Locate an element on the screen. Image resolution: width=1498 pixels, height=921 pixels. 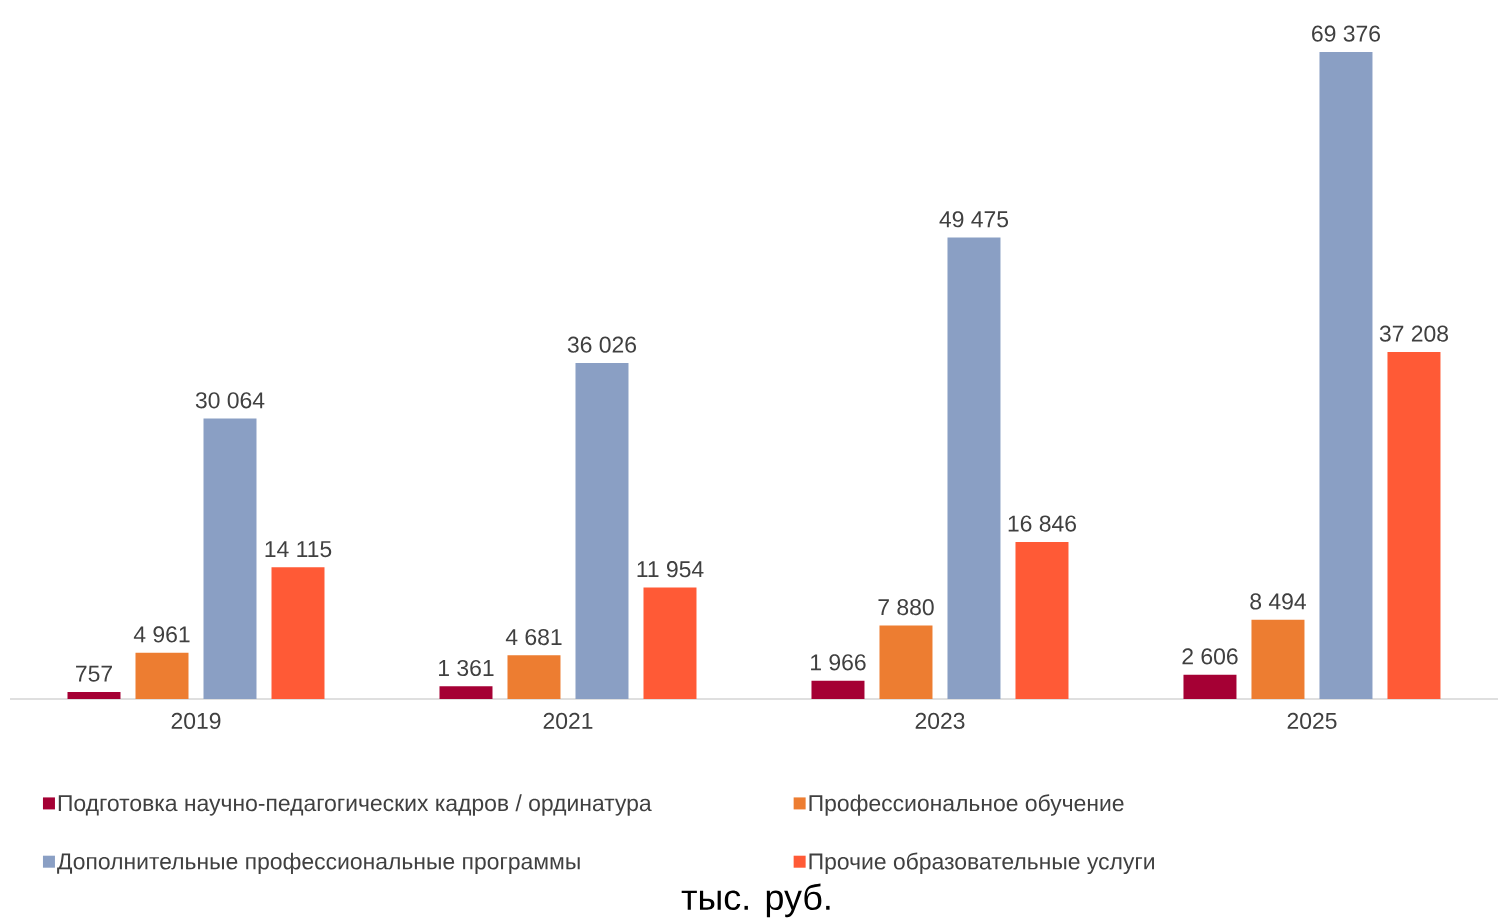
data-label: 1 966 is located at coordinates (838, 662).